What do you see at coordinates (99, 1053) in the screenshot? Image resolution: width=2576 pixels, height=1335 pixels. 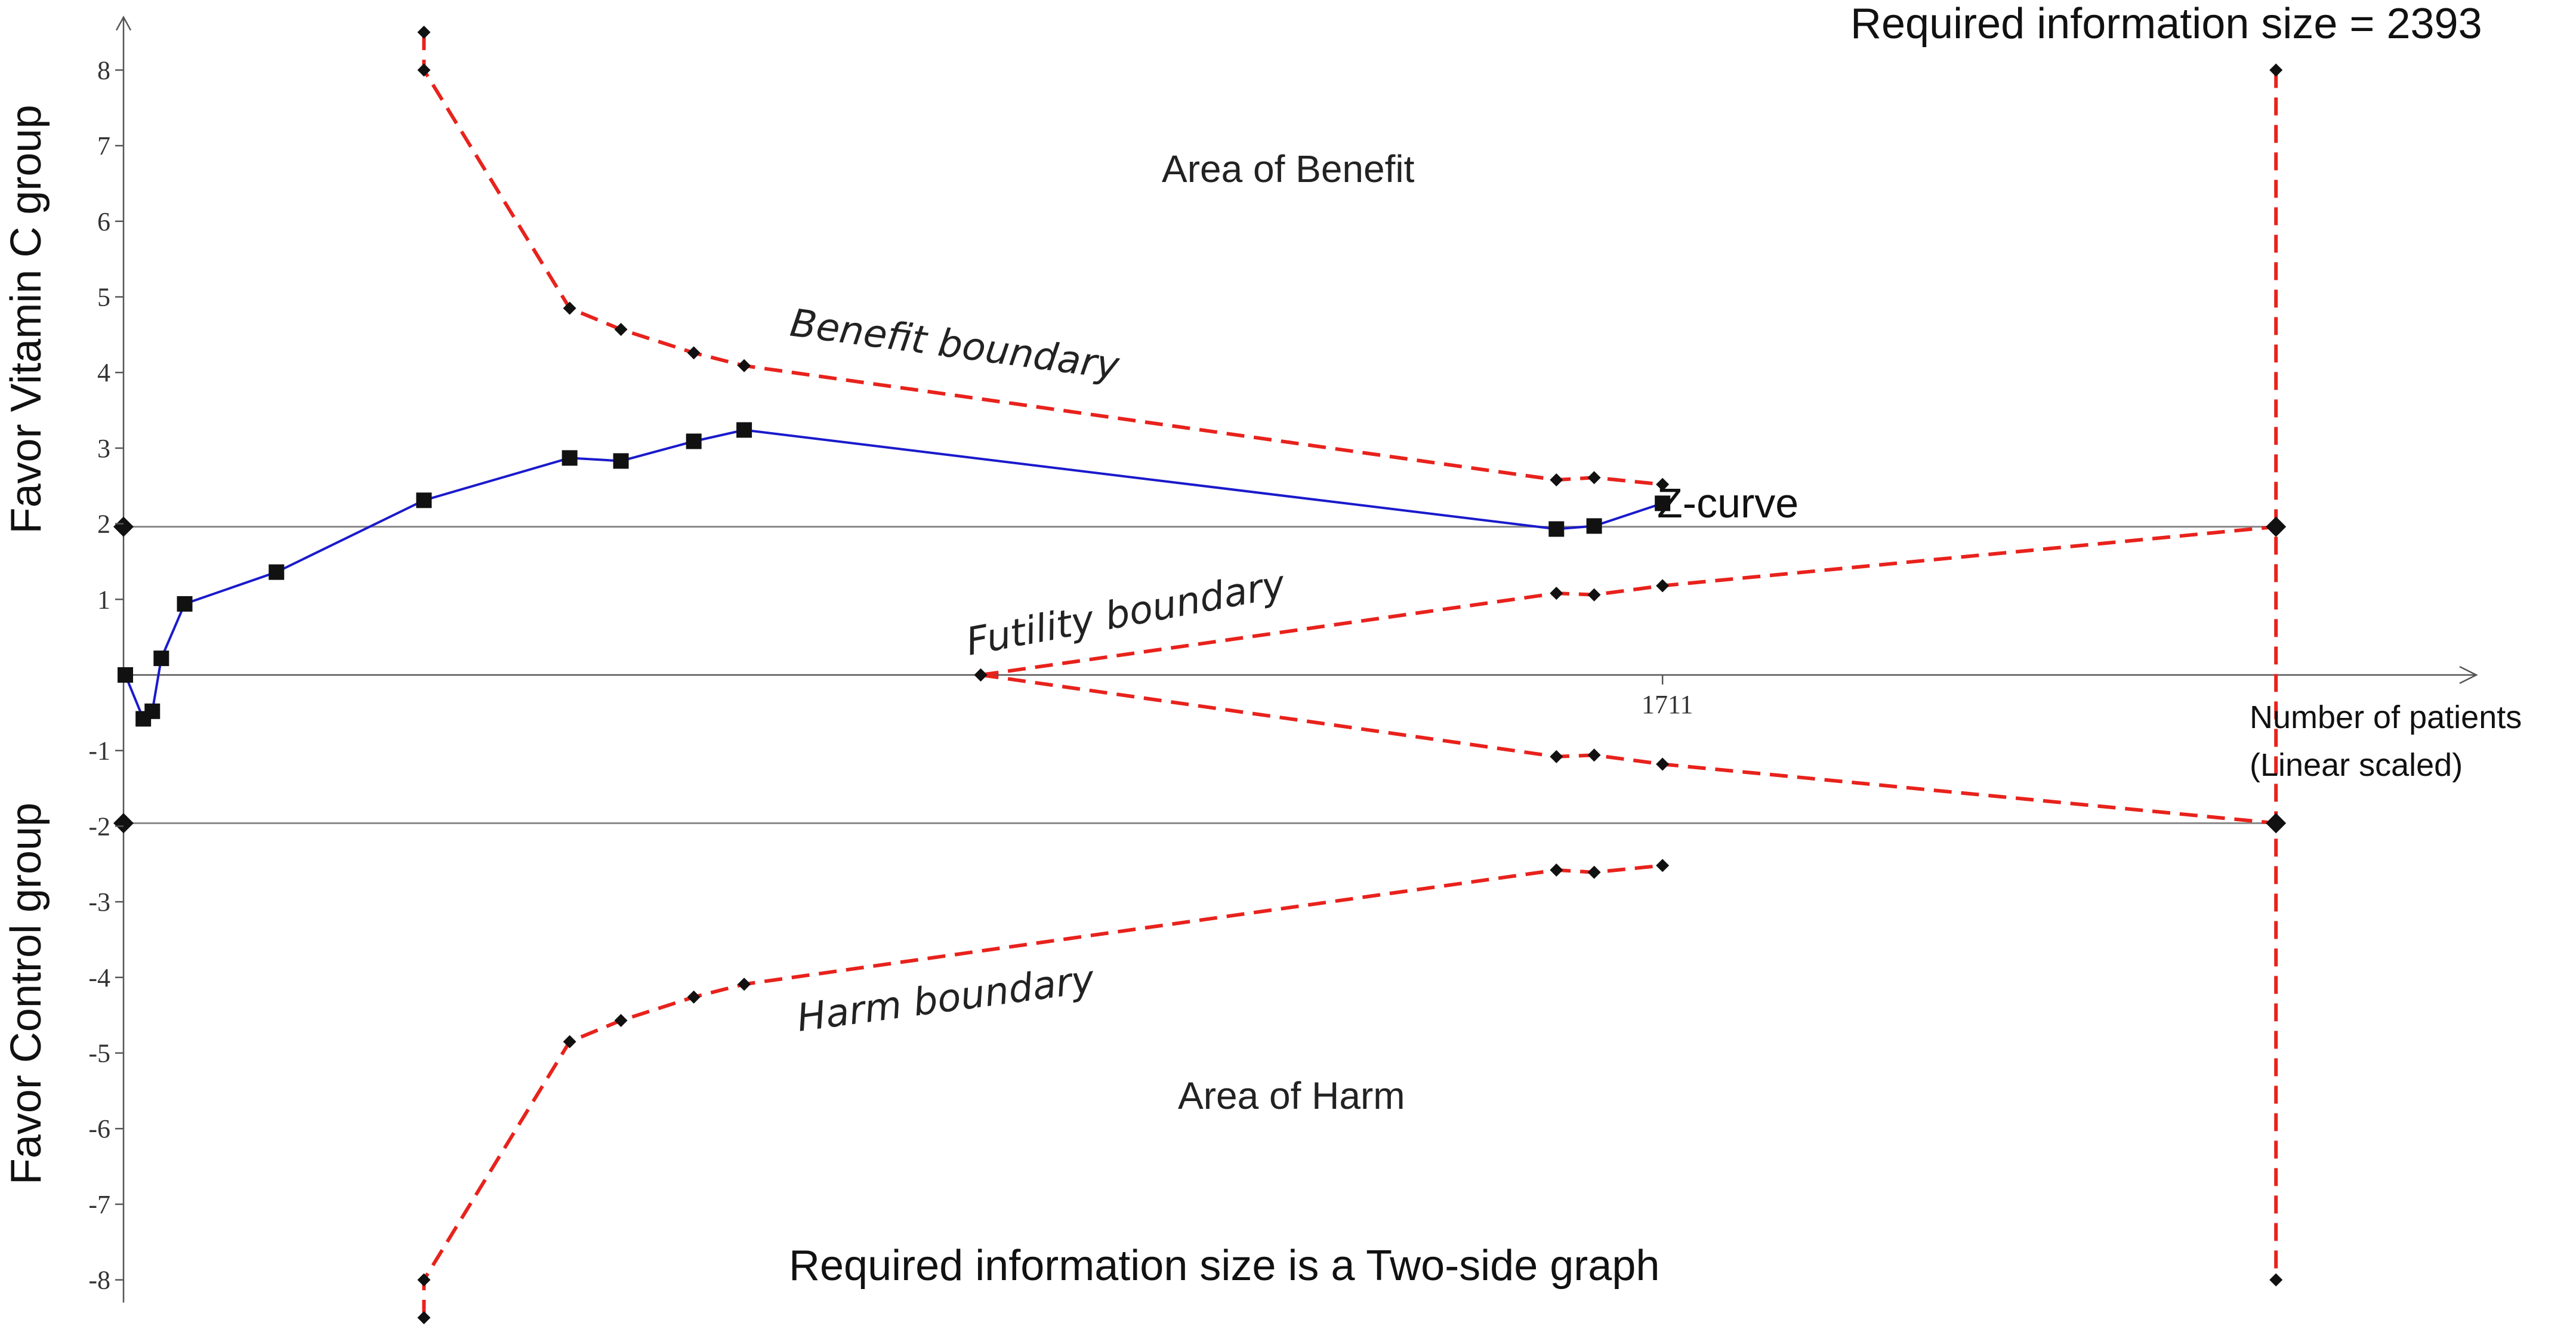 I see `y-tick-label: -5` at bounding box center [99, 1053].